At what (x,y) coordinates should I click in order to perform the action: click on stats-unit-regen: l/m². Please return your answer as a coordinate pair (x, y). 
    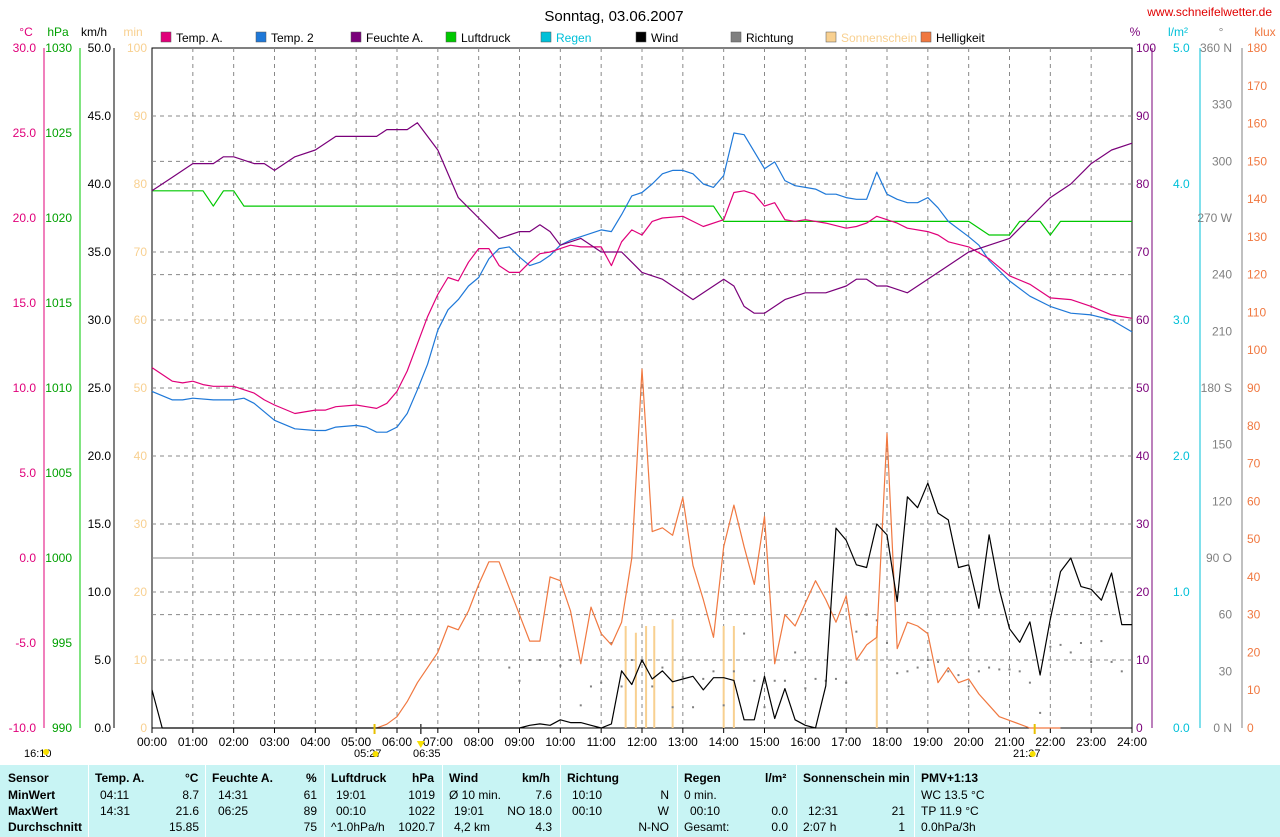
    Looking at the image, I should click on (776, 778).